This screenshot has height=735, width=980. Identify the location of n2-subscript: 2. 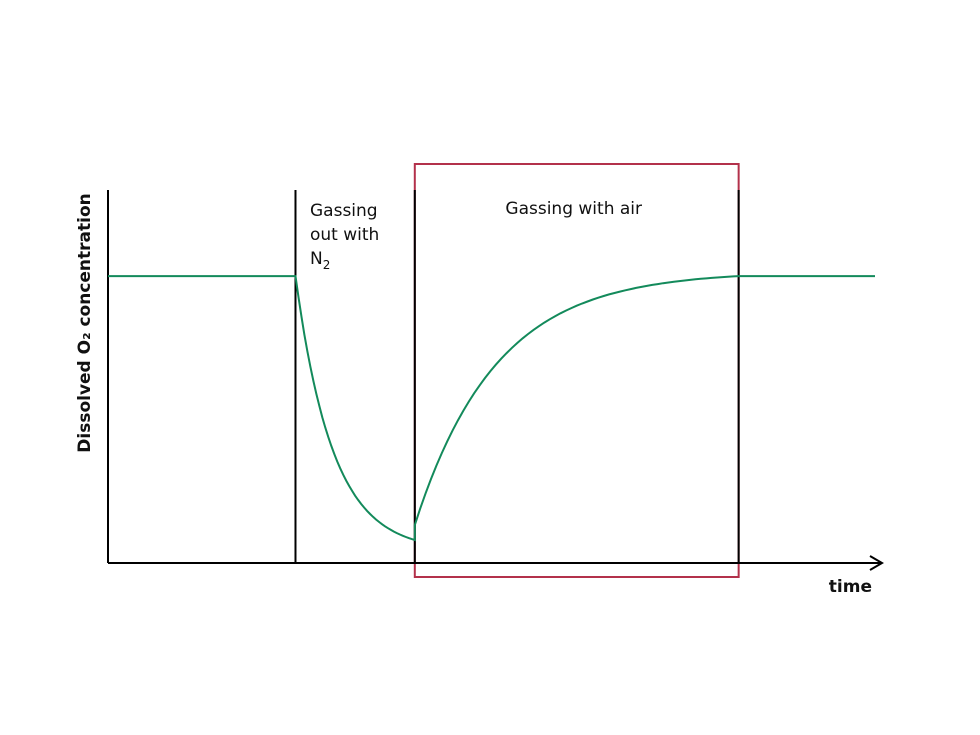
(327, 265).